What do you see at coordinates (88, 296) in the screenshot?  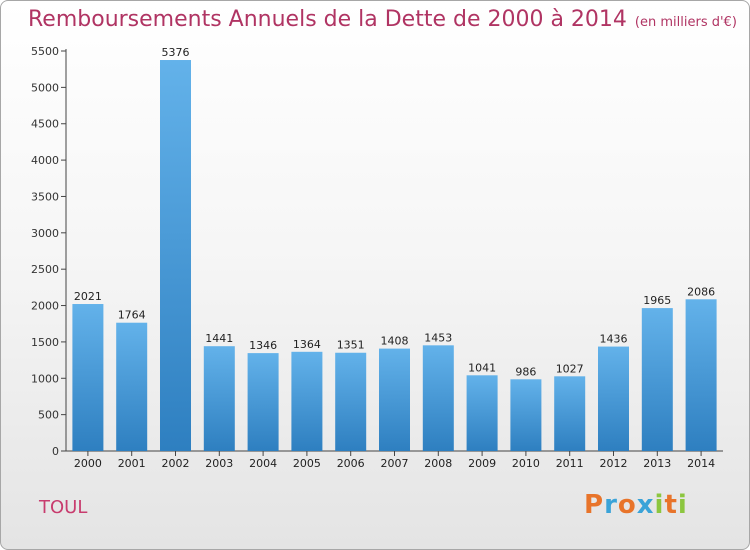 I see `data-label: 2021` at bounding box center [88, 296].